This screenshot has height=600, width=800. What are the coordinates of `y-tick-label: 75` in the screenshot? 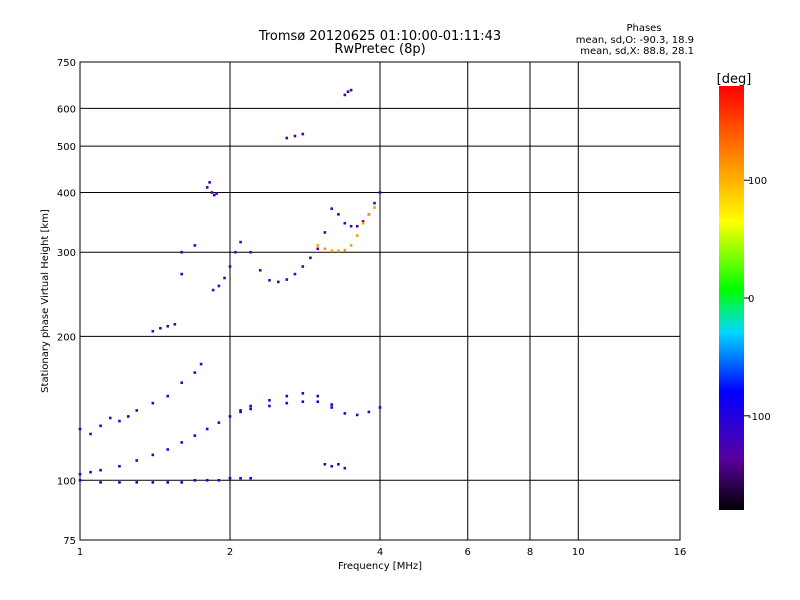 It's located at (69, 541).